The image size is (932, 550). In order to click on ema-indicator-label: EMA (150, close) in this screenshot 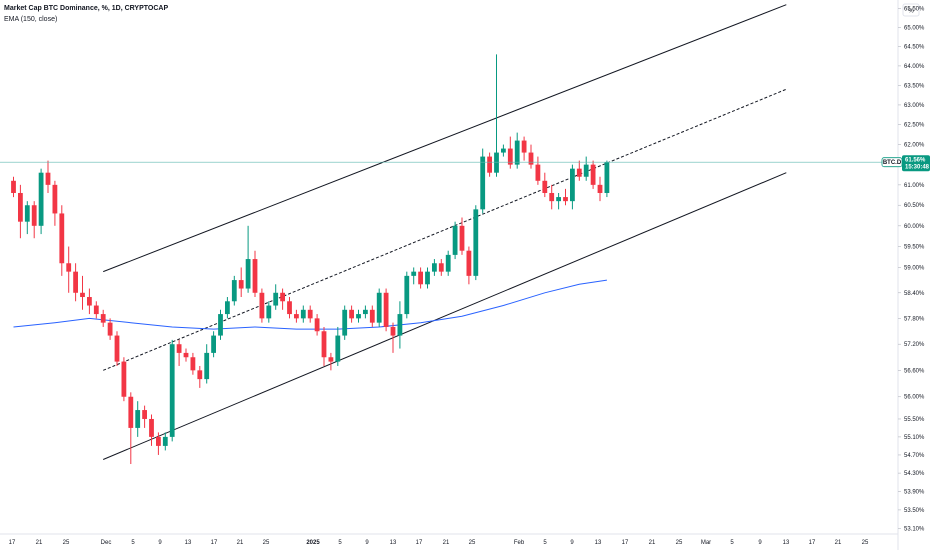, I will do `click(31, 19)`.